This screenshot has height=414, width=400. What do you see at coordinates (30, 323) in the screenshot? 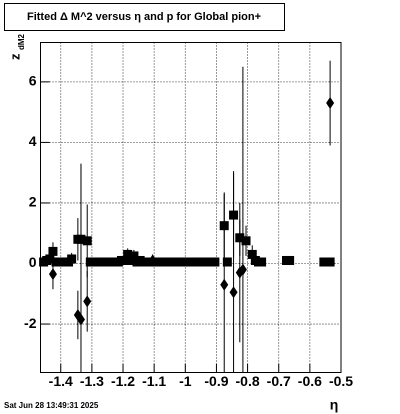
I see `y-tick-label: -2` at bounding box center [30, 323].